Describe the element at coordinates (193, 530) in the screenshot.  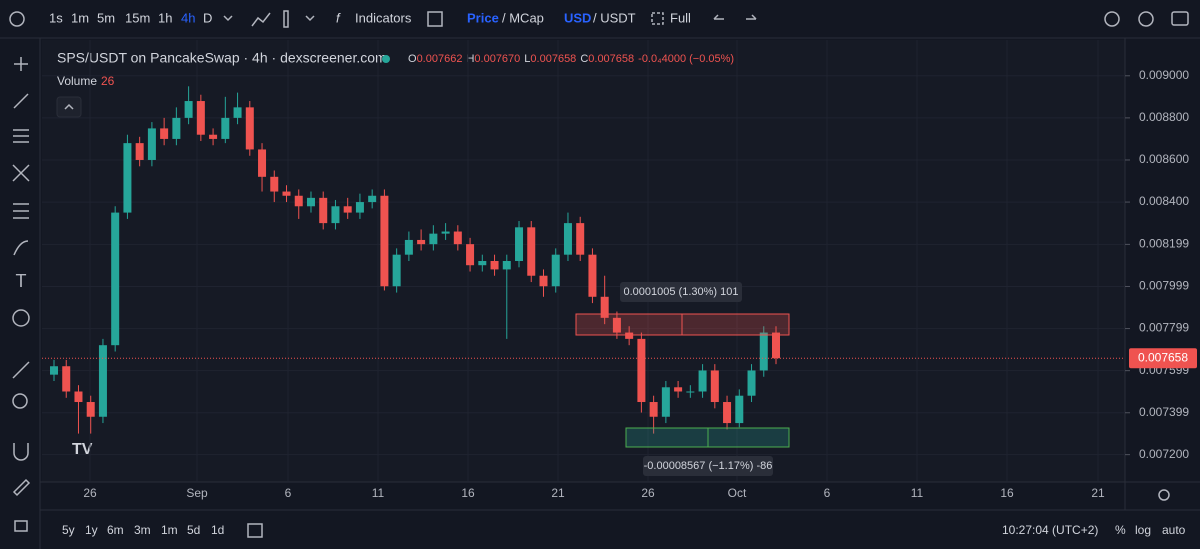
I see `range-button: 5d` at that location.